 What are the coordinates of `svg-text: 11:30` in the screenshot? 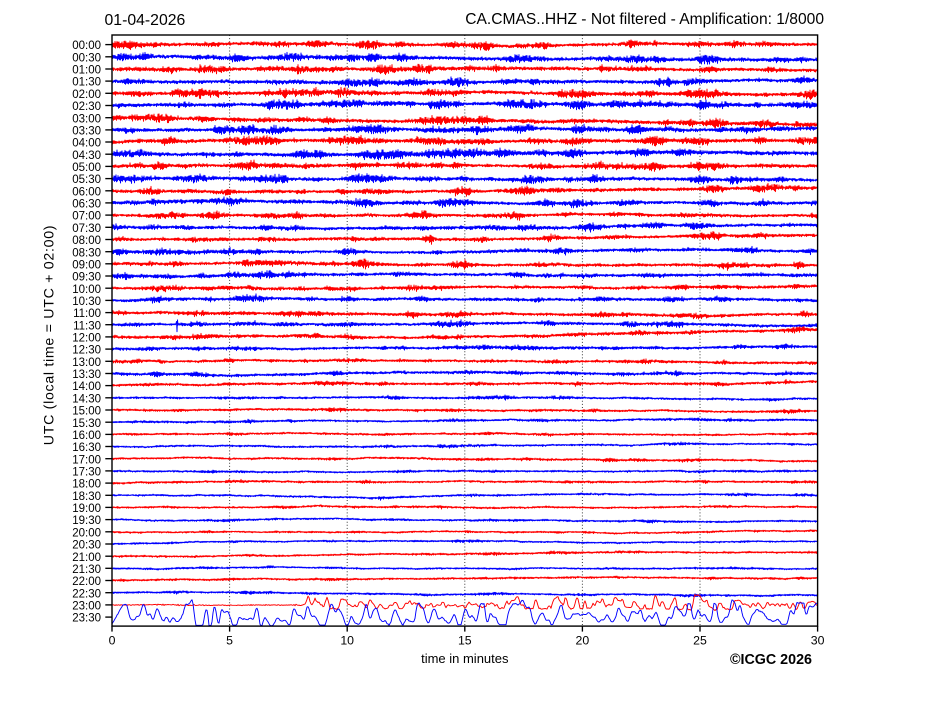 It's located at (87, 326).